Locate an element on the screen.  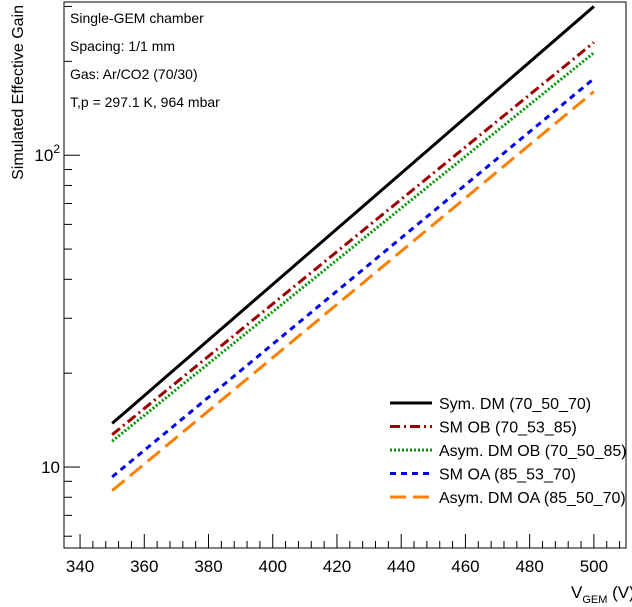
legend-label: Asym. DM OB (70_50_85) is located at coordinates (533, 451).